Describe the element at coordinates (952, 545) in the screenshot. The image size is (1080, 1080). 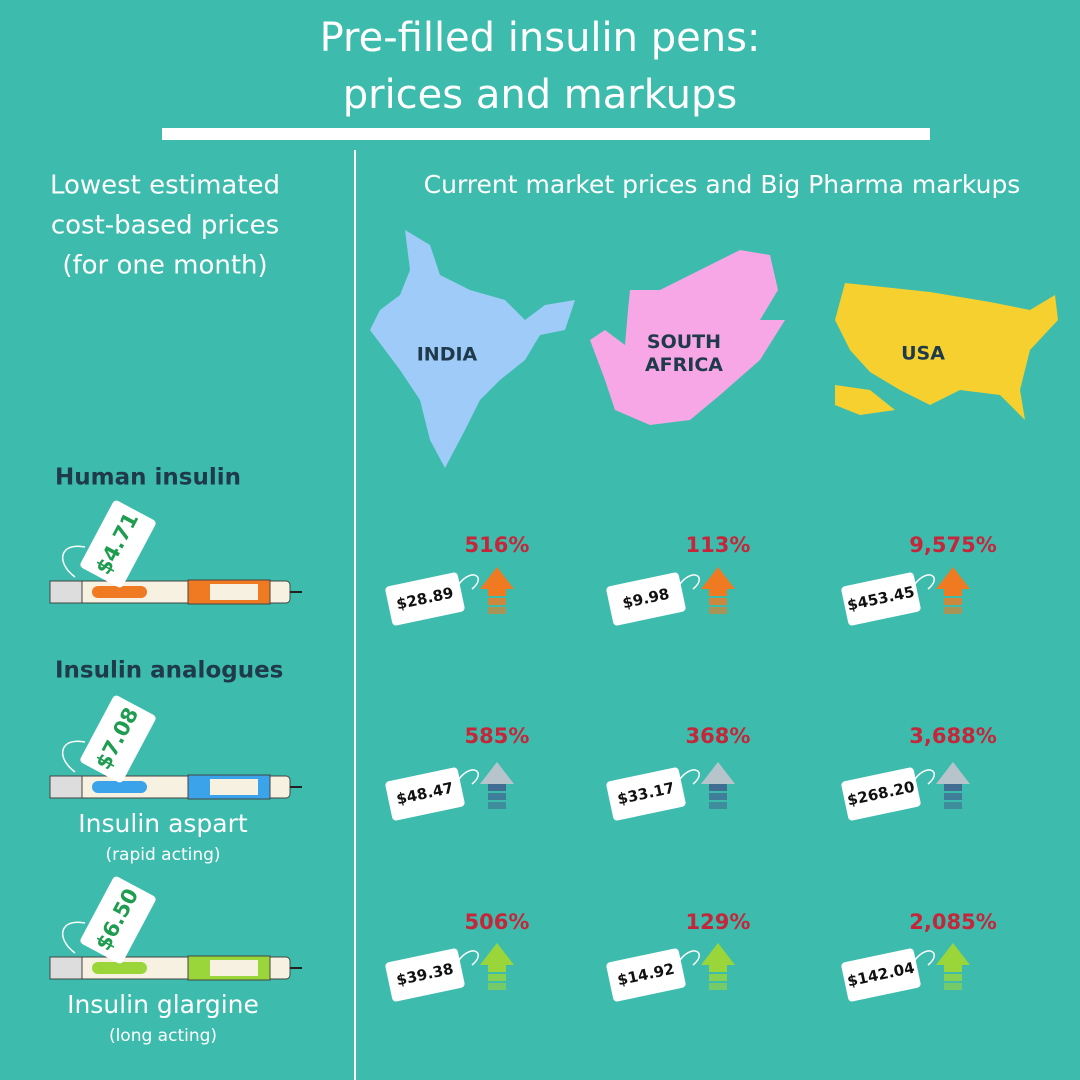
I see `markup: 9,575%` at that location.